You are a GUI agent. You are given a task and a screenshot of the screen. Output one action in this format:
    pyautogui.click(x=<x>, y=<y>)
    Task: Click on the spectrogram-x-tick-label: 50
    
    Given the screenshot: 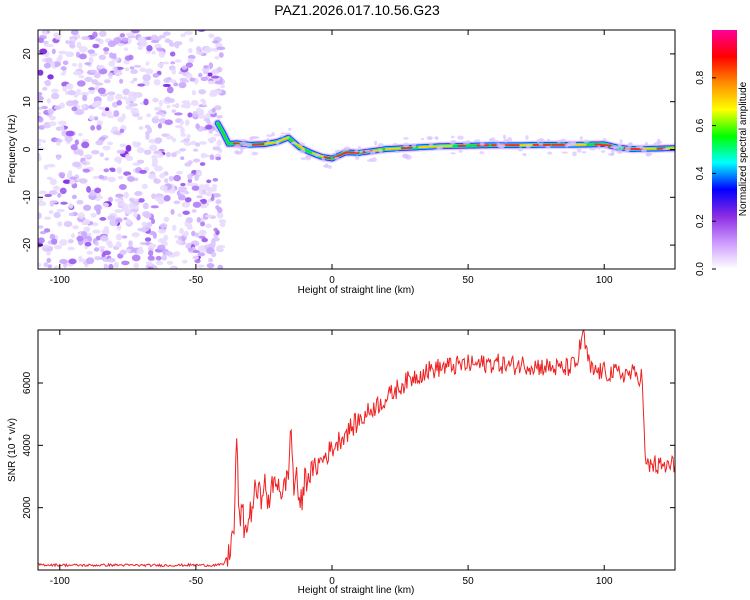 What is the action you would take?
    pyautogui.click(x=469, y=280)
    